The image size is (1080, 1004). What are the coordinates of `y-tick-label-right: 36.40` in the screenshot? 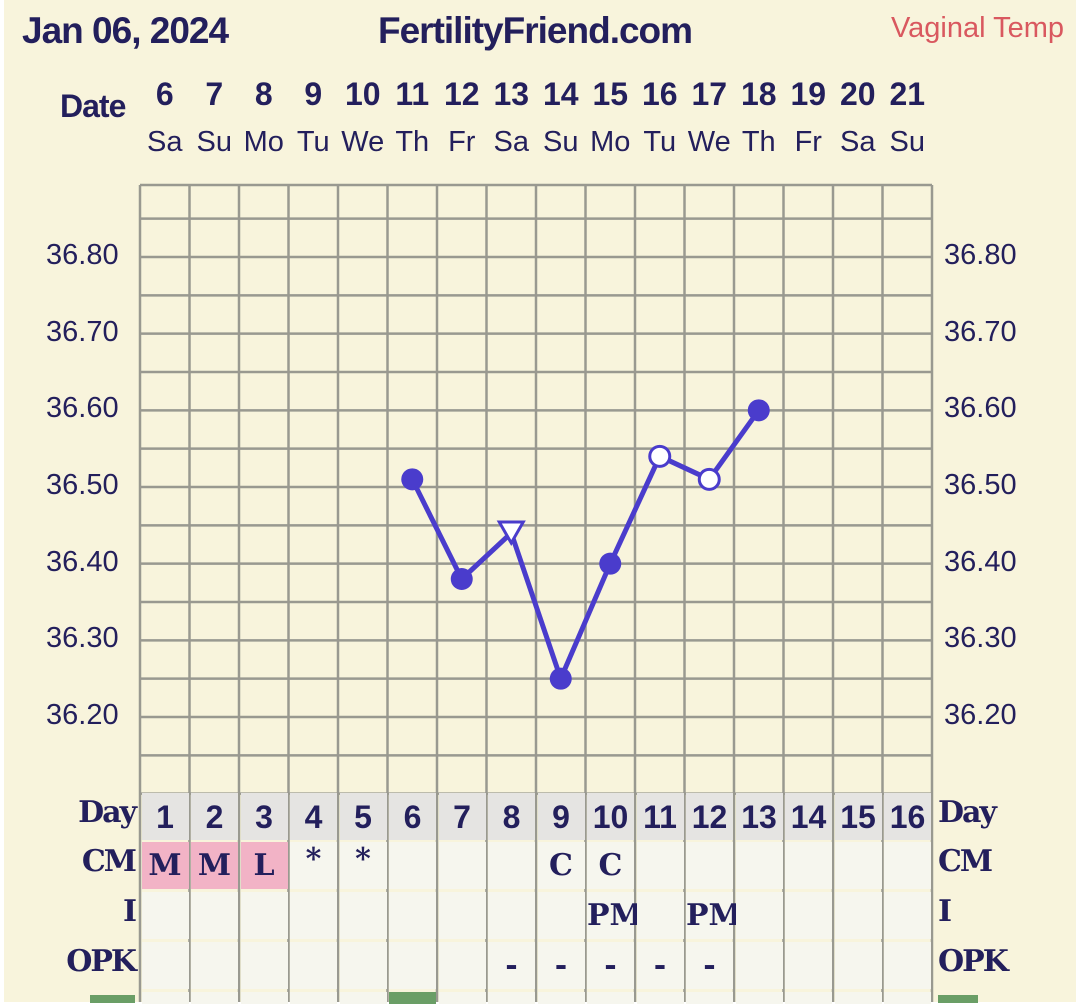 It's located at (980, 561).